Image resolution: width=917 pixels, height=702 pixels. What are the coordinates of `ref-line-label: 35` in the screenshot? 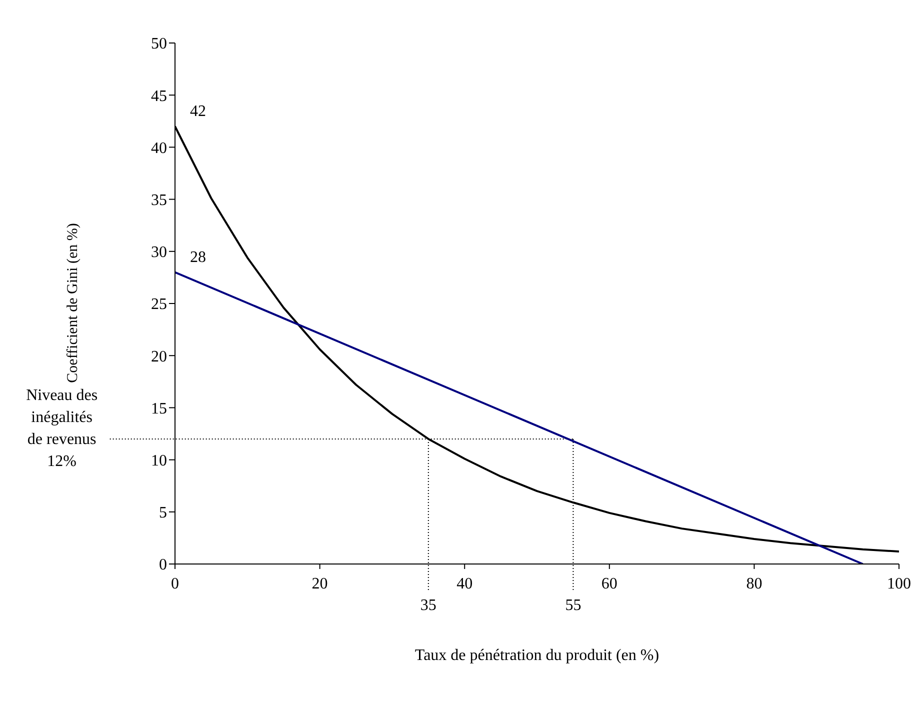 It's located at (428, 605).